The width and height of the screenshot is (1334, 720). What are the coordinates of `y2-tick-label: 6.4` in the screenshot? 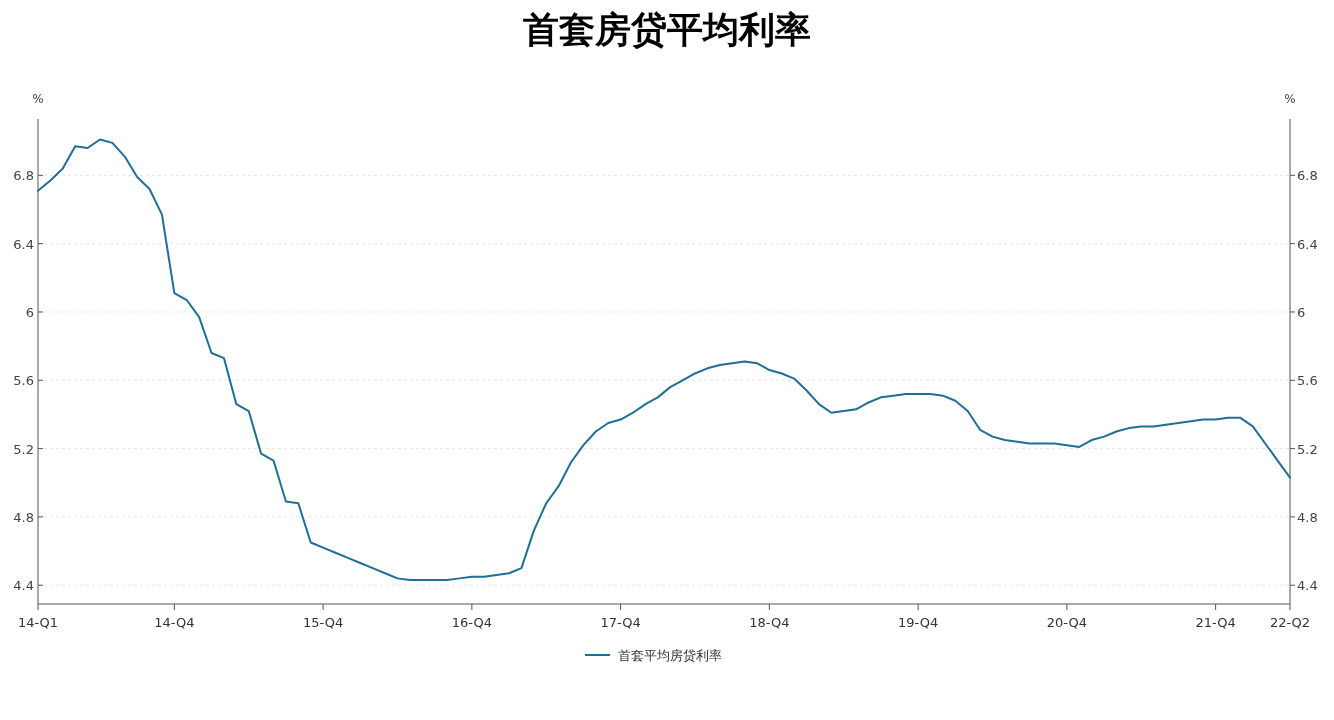 It's located at (1307, 244).